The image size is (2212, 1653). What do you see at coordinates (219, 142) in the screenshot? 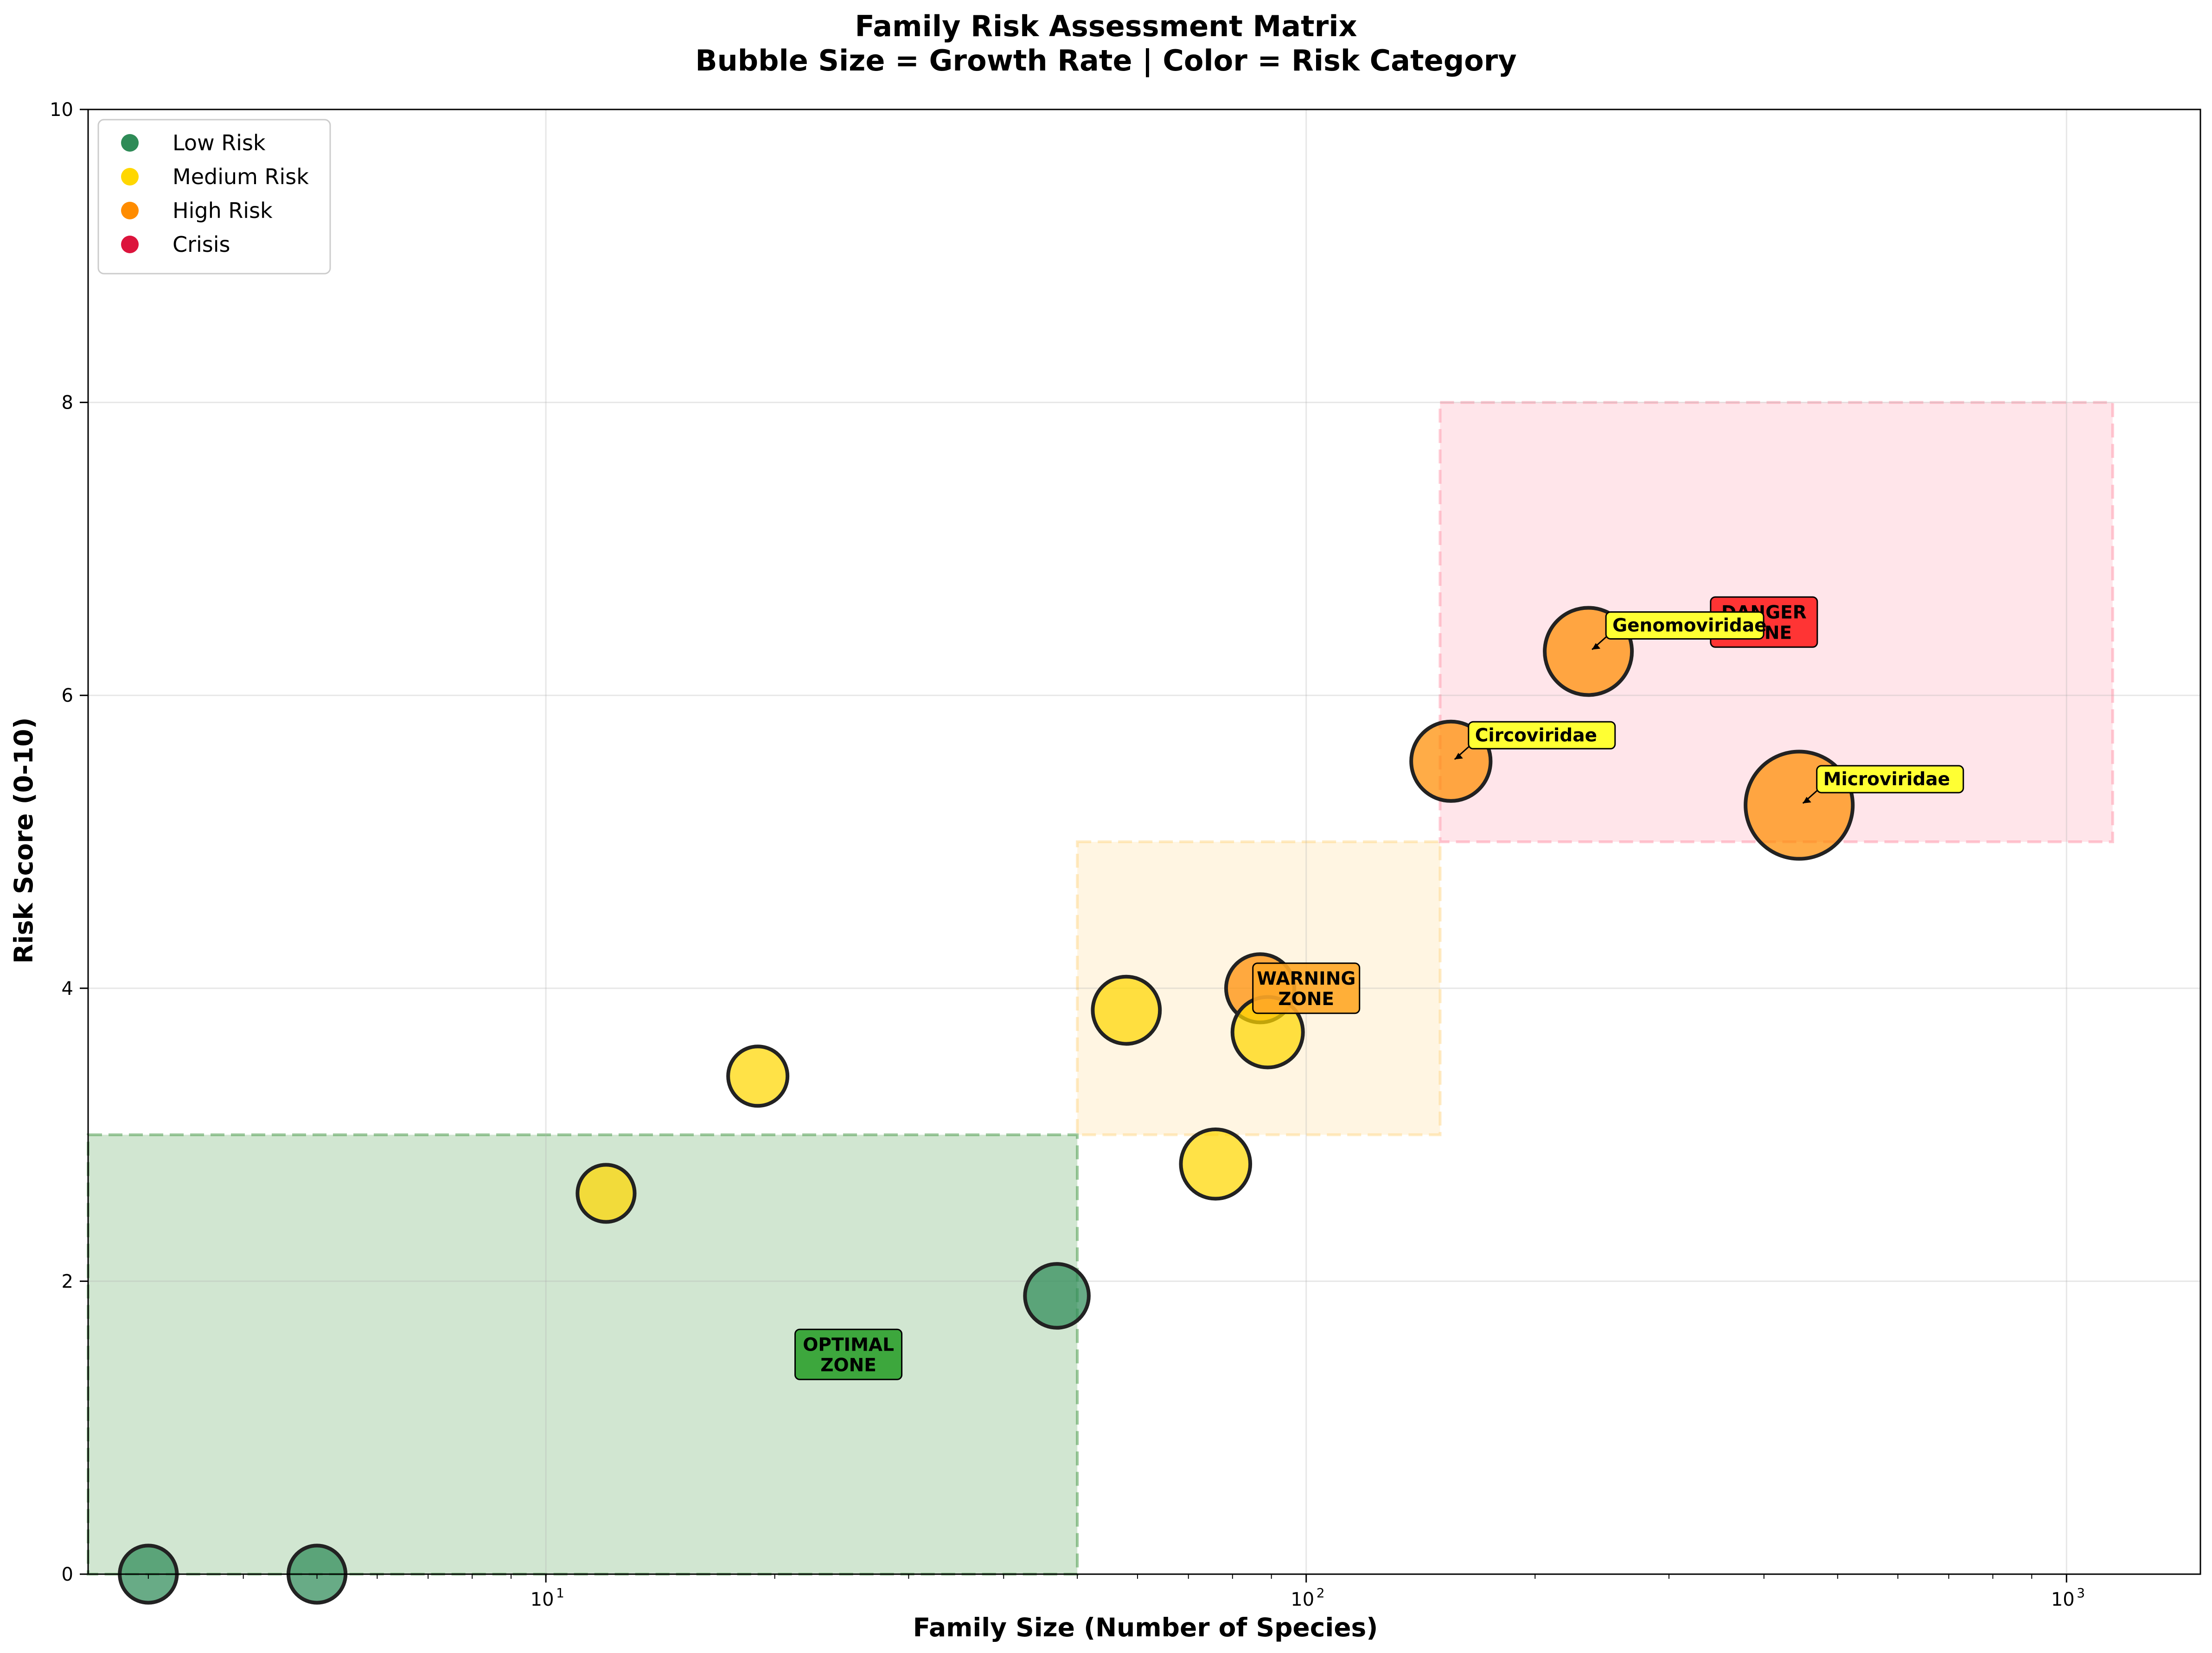
I see `legend-label-0: Low Risk` at bounding box center [219, 142].